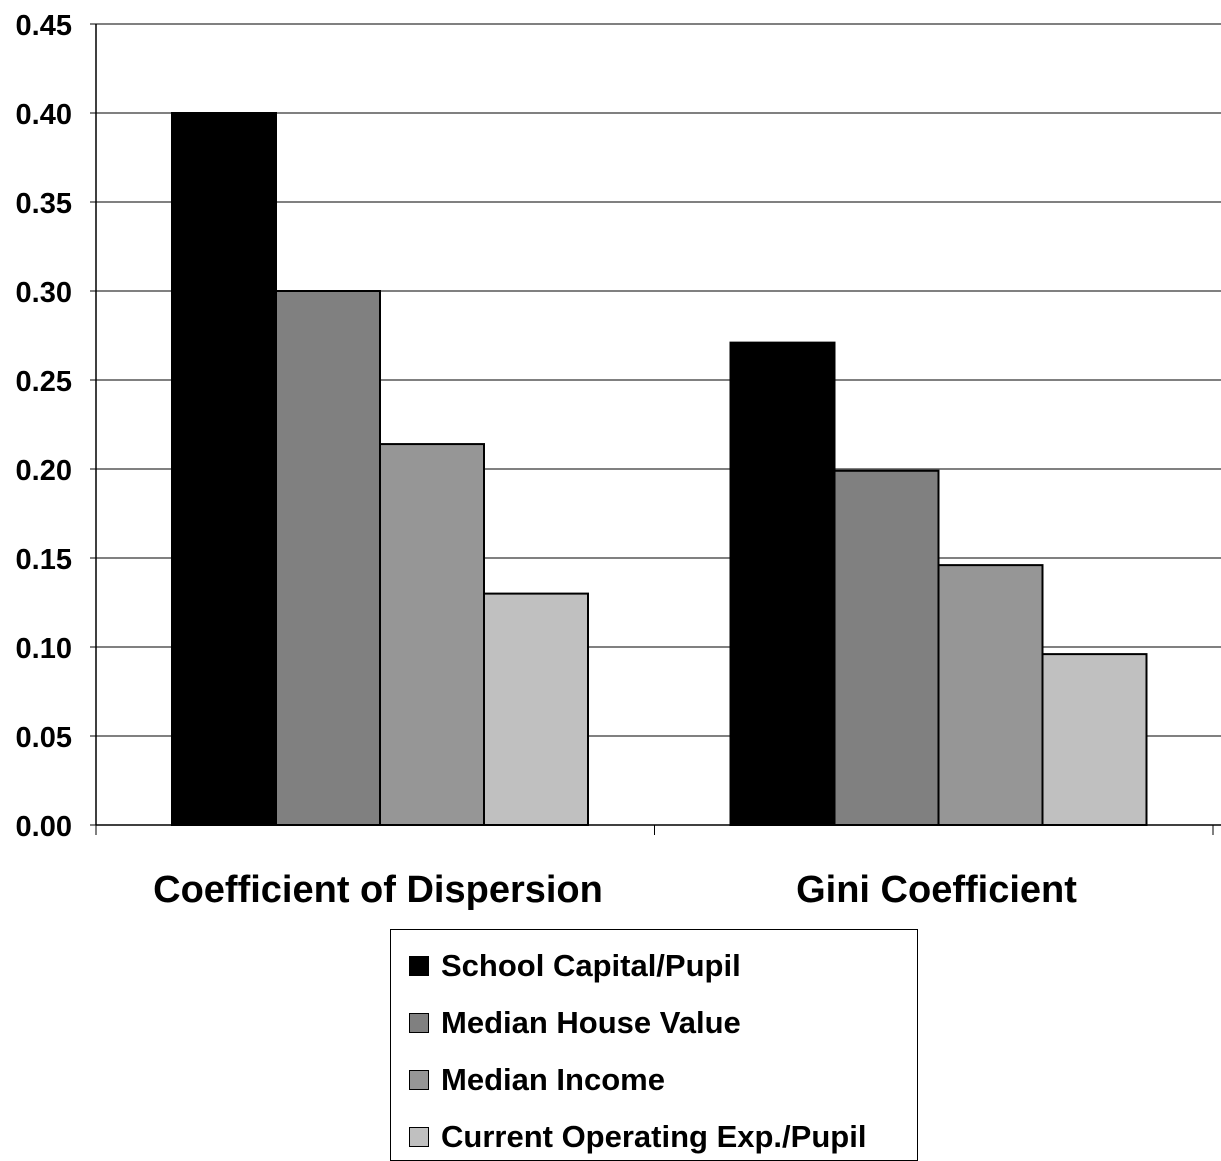 Image resolution: width=1221 pixels, height=1161 pixels. What do you see at coordinates (654, 1136) in the screenshot?
I see `legend-label: Current Operating Exp./Pupil` at bounding box center [654, 1136].